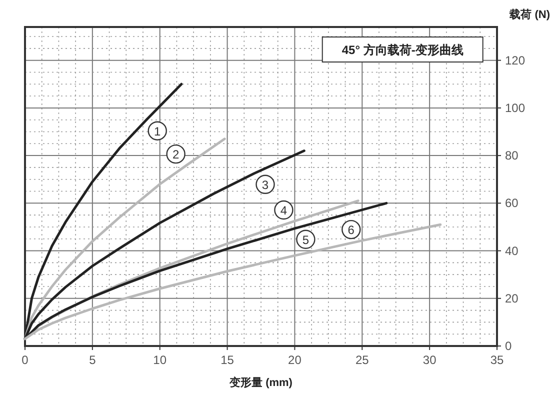 The height and width of the screenshot is (394, 554). I want to click on series-label: 1, so click(158, 131).